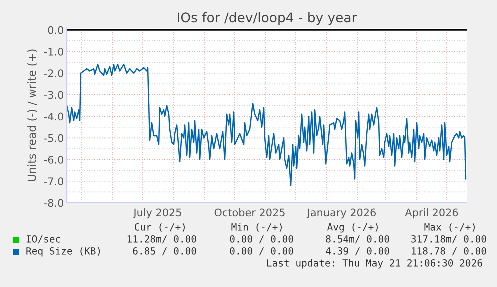 The width and height of the screenshot is (497, 287). I want to click on y-tick-label: -7.0, so click(54, 182).